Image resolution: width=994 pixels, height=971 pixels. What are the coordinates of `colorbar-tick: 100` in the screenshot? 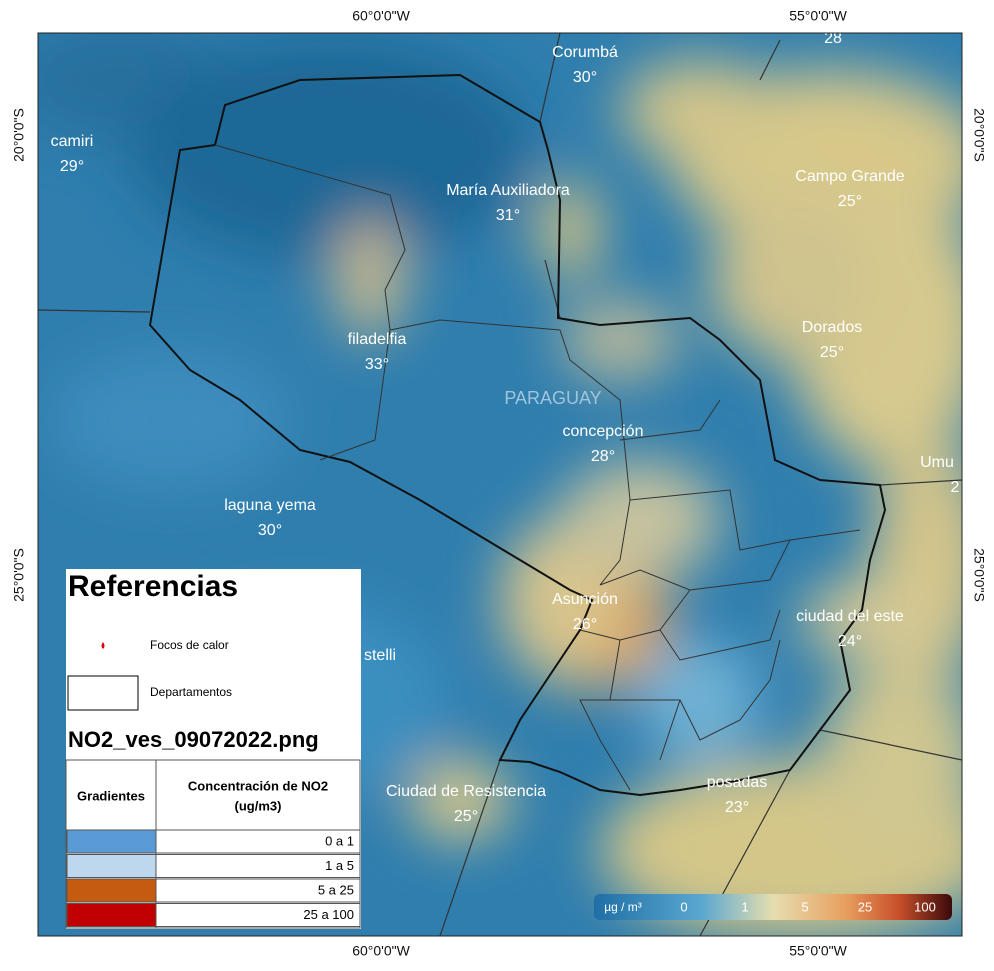 It's located at (925, 906).